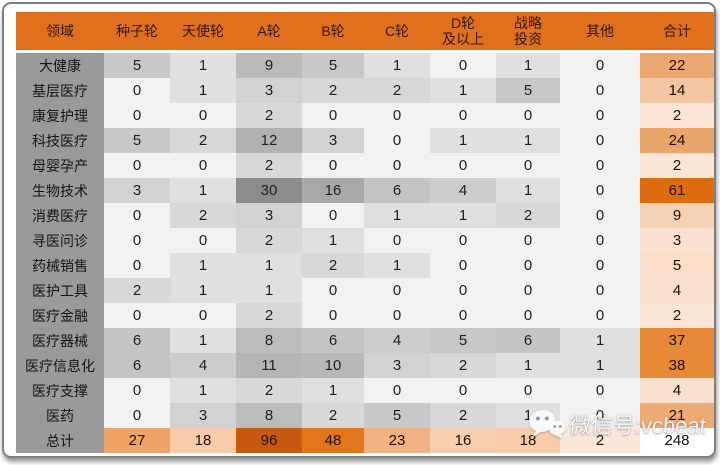  What do you see at coordinates (365, 115) in the screenshot?
I see `table-row: 康复护理 0 0 2 0 0 0 0 0 2` at bounding box center [365, 115].